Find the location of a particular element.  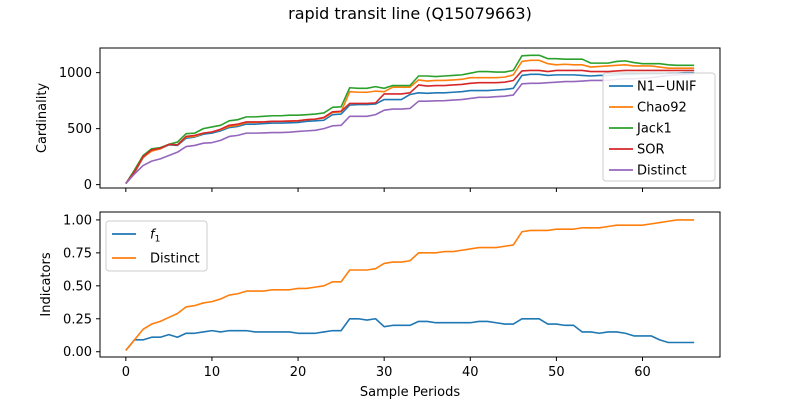

y-tick-label: 0.50 is located at coordinates (77, 286).